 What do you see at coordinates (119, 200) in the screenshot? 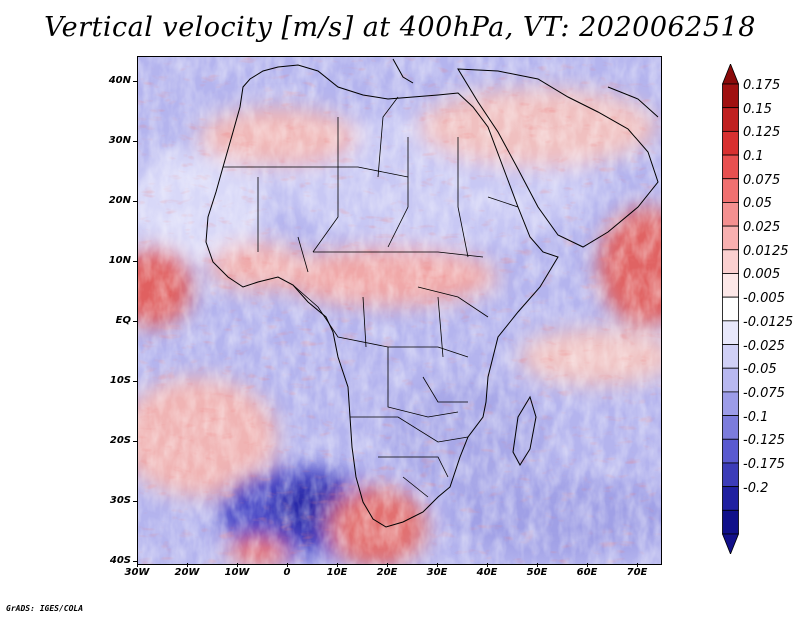
I see `lat-tick-label: 20N` at bounding box center [119, 200].